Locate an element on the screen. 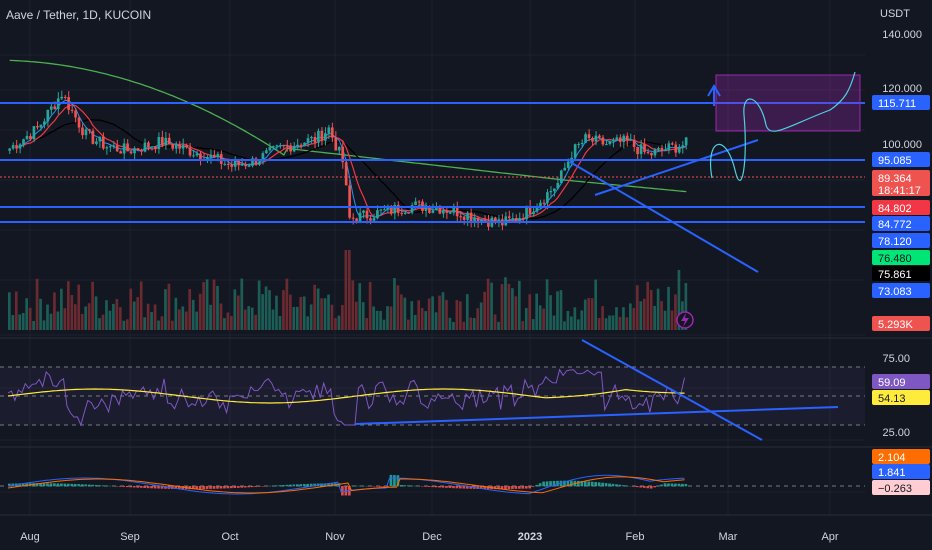 The height and width of the screenshot is (550, 932). y-tick-label: 100.000 is located at coordinates (902, 145).